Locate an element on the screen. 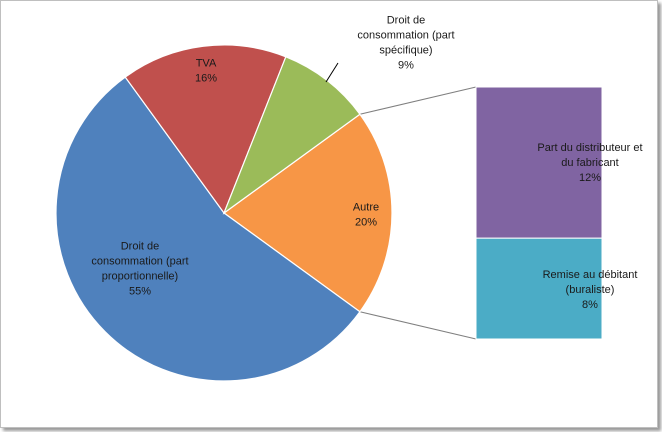 The height and width of the screenshot is (432, 662). data-label-part-du-distributeur-et-du-fabricant: Part du distributeur et du fabricant 12% is located at coordinates (589, 163).